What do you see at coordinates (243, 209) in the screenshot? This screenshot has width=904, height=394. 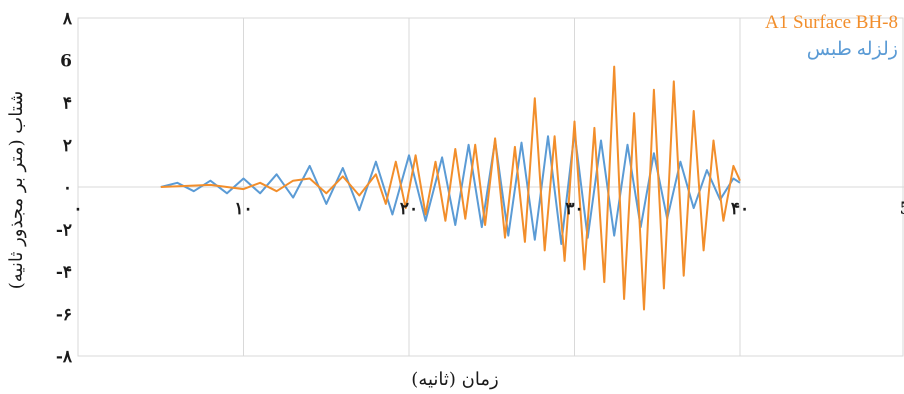 I see `x-tick-label: ۱۰` at bounding box center [243, 209].